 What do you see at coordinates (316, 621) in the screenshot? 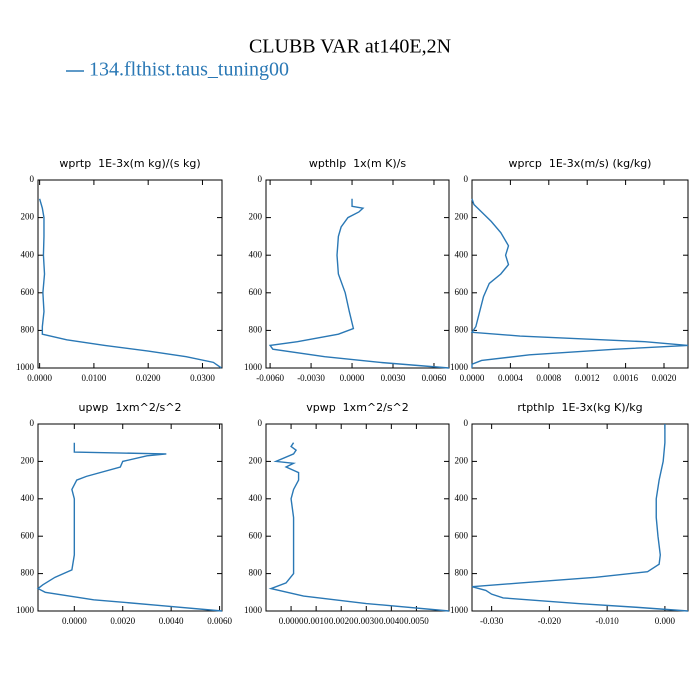
I see `x-tick-label: 0.0010` at bounding box center [316, 621].